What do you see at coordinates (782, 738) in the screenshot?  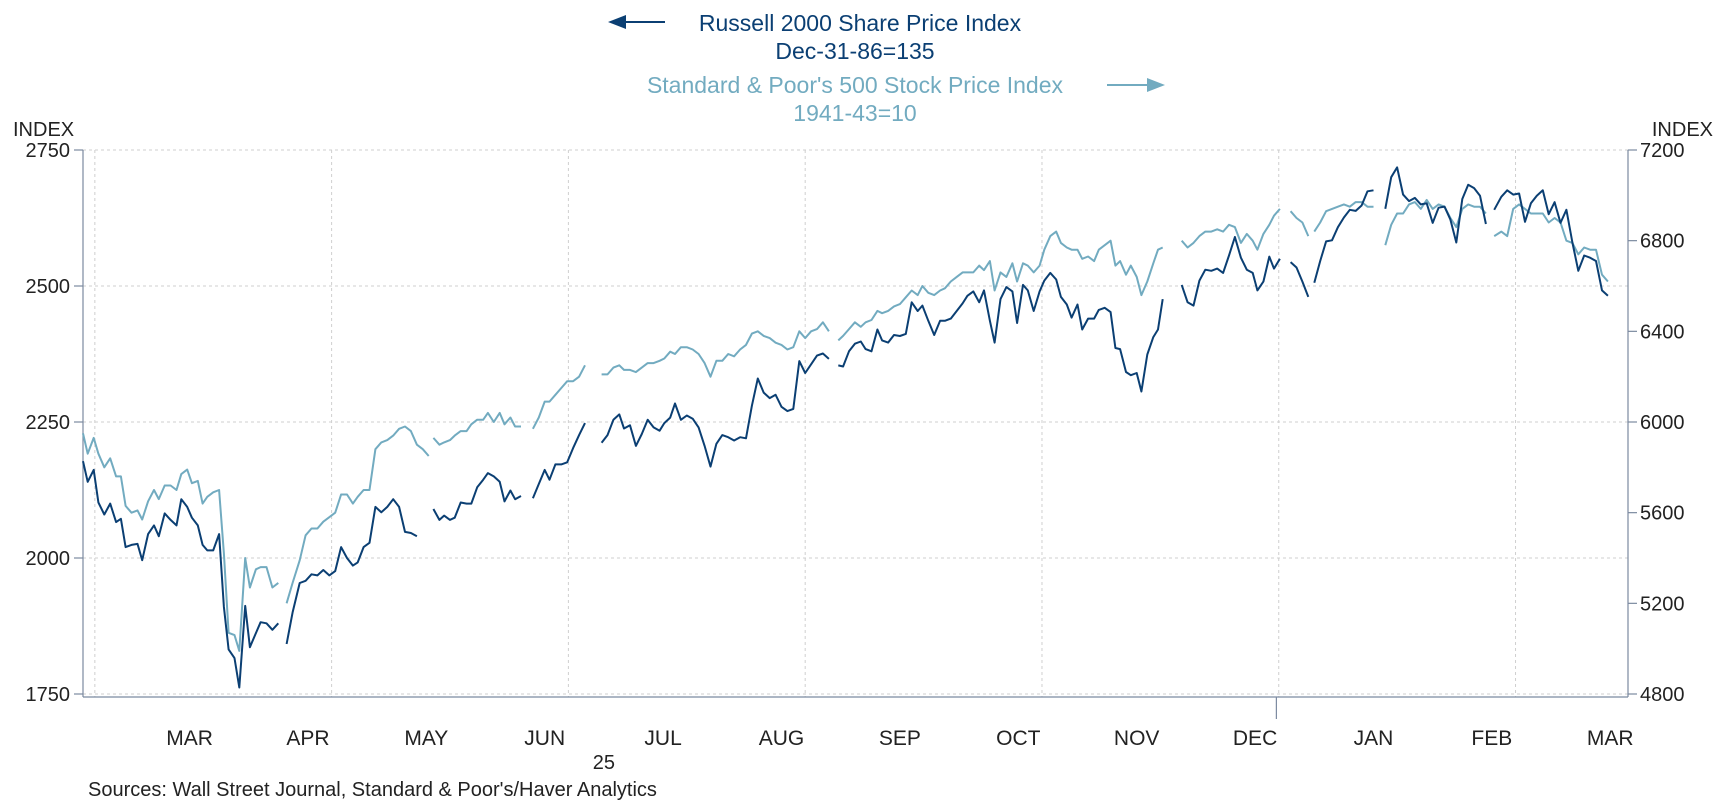 I see `month-label: AUG` at bounding box center [782, 738].